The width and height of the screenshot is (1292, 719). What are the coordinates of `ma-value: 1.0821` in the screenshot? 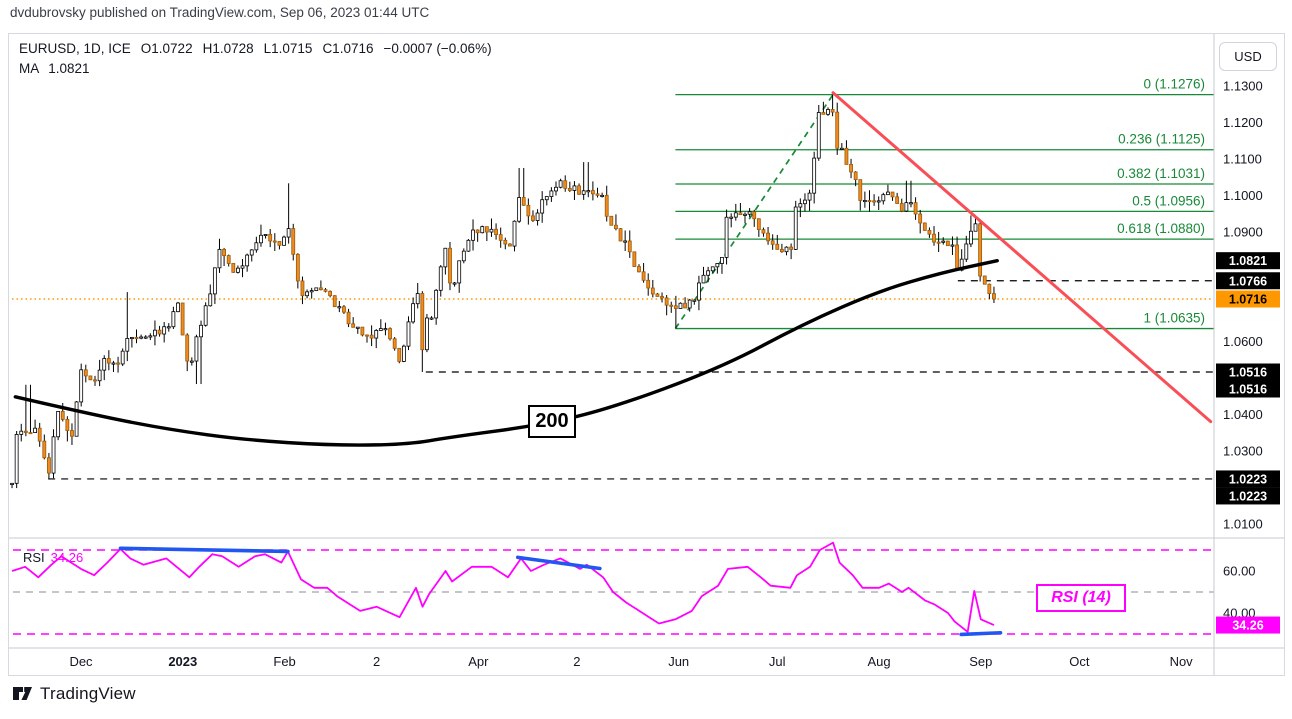 It's located at (69, 68).